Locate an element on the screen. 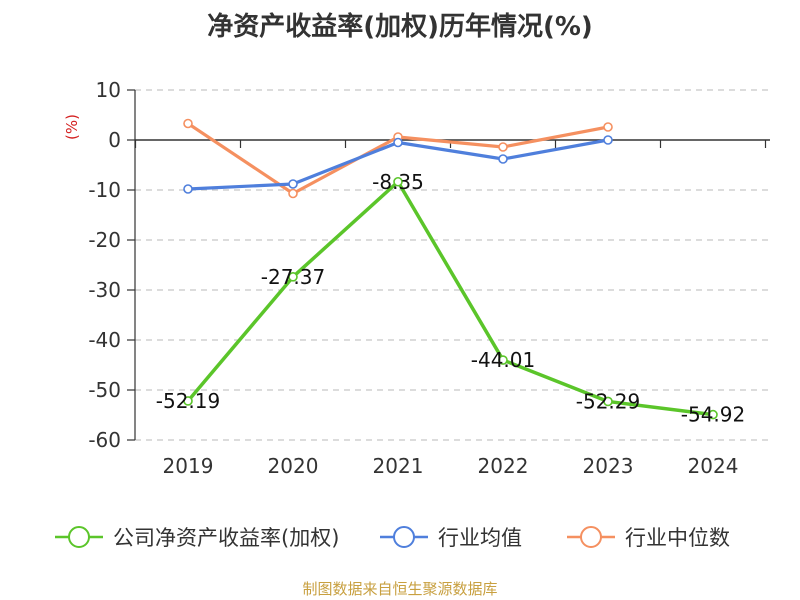 This screenshot has width=800, height=600. source-note: 制图数据来自恒生聚源数据库 is located at coordinates (400, 589).